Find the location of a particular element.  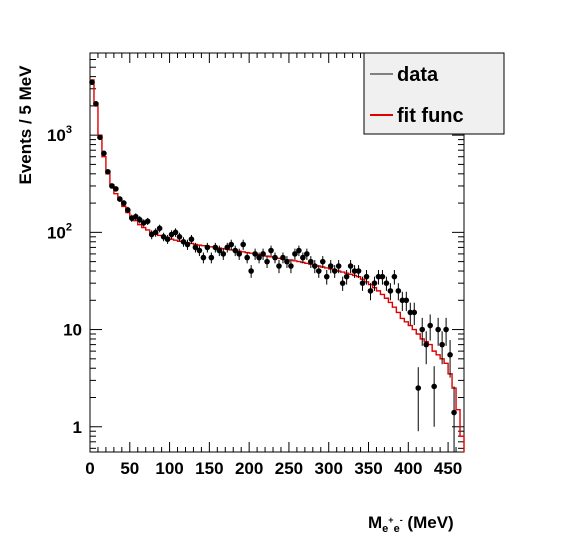

x-tick-label: 0 is located at coordinates (89, 468).